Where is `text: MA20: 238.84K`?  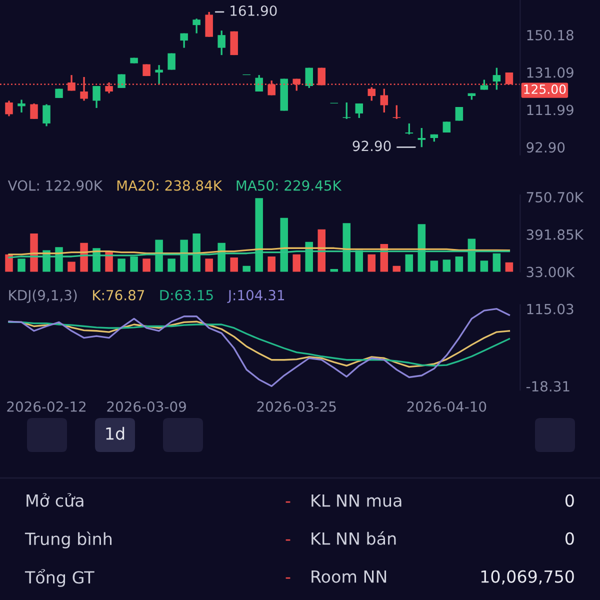
text: MA20: 238.84K is located at coordinates (169, 185).